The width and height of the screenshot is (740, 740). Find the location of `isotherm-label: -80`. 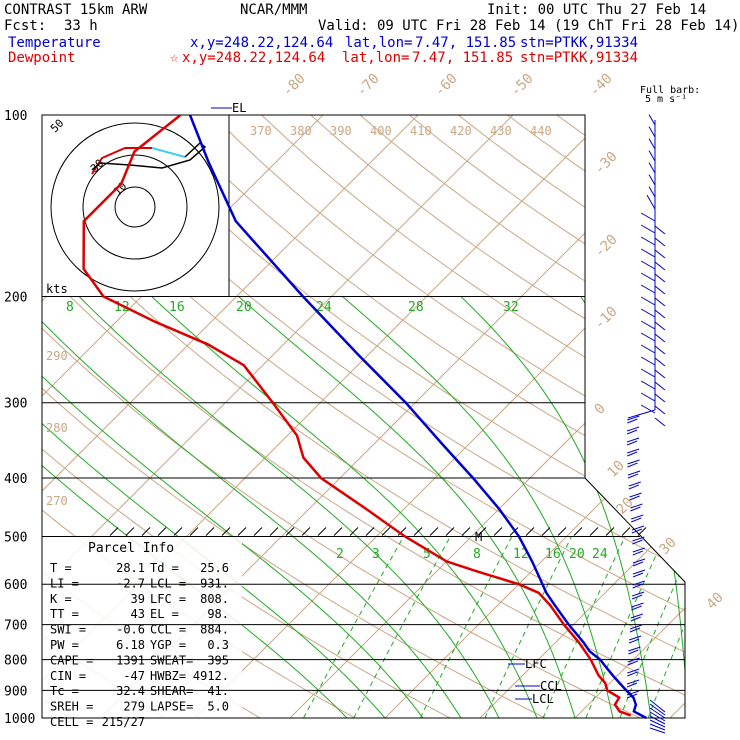

isotherm-label: -80 is located at coordinates (294, 85).